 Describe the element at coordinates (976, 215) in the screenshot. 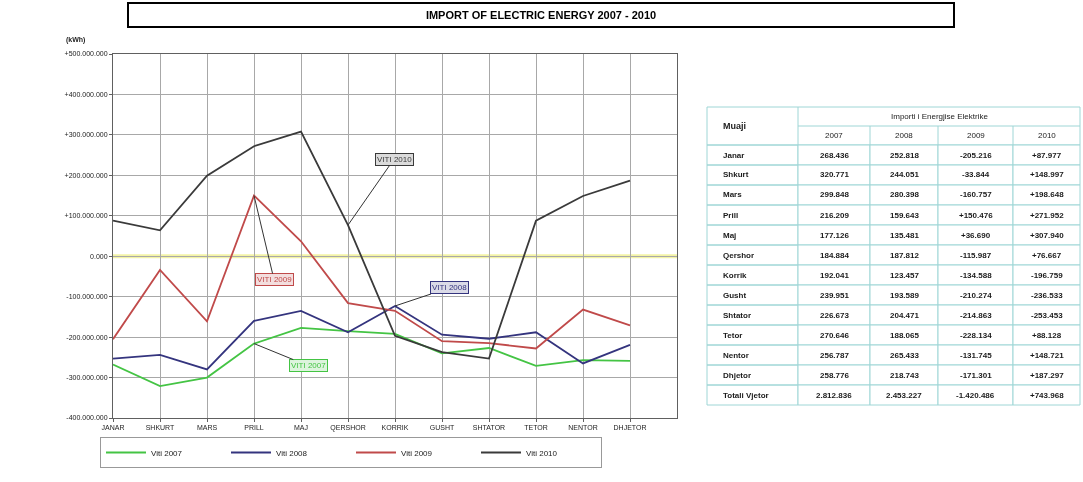

I see `data-label: +150.476` at that location.